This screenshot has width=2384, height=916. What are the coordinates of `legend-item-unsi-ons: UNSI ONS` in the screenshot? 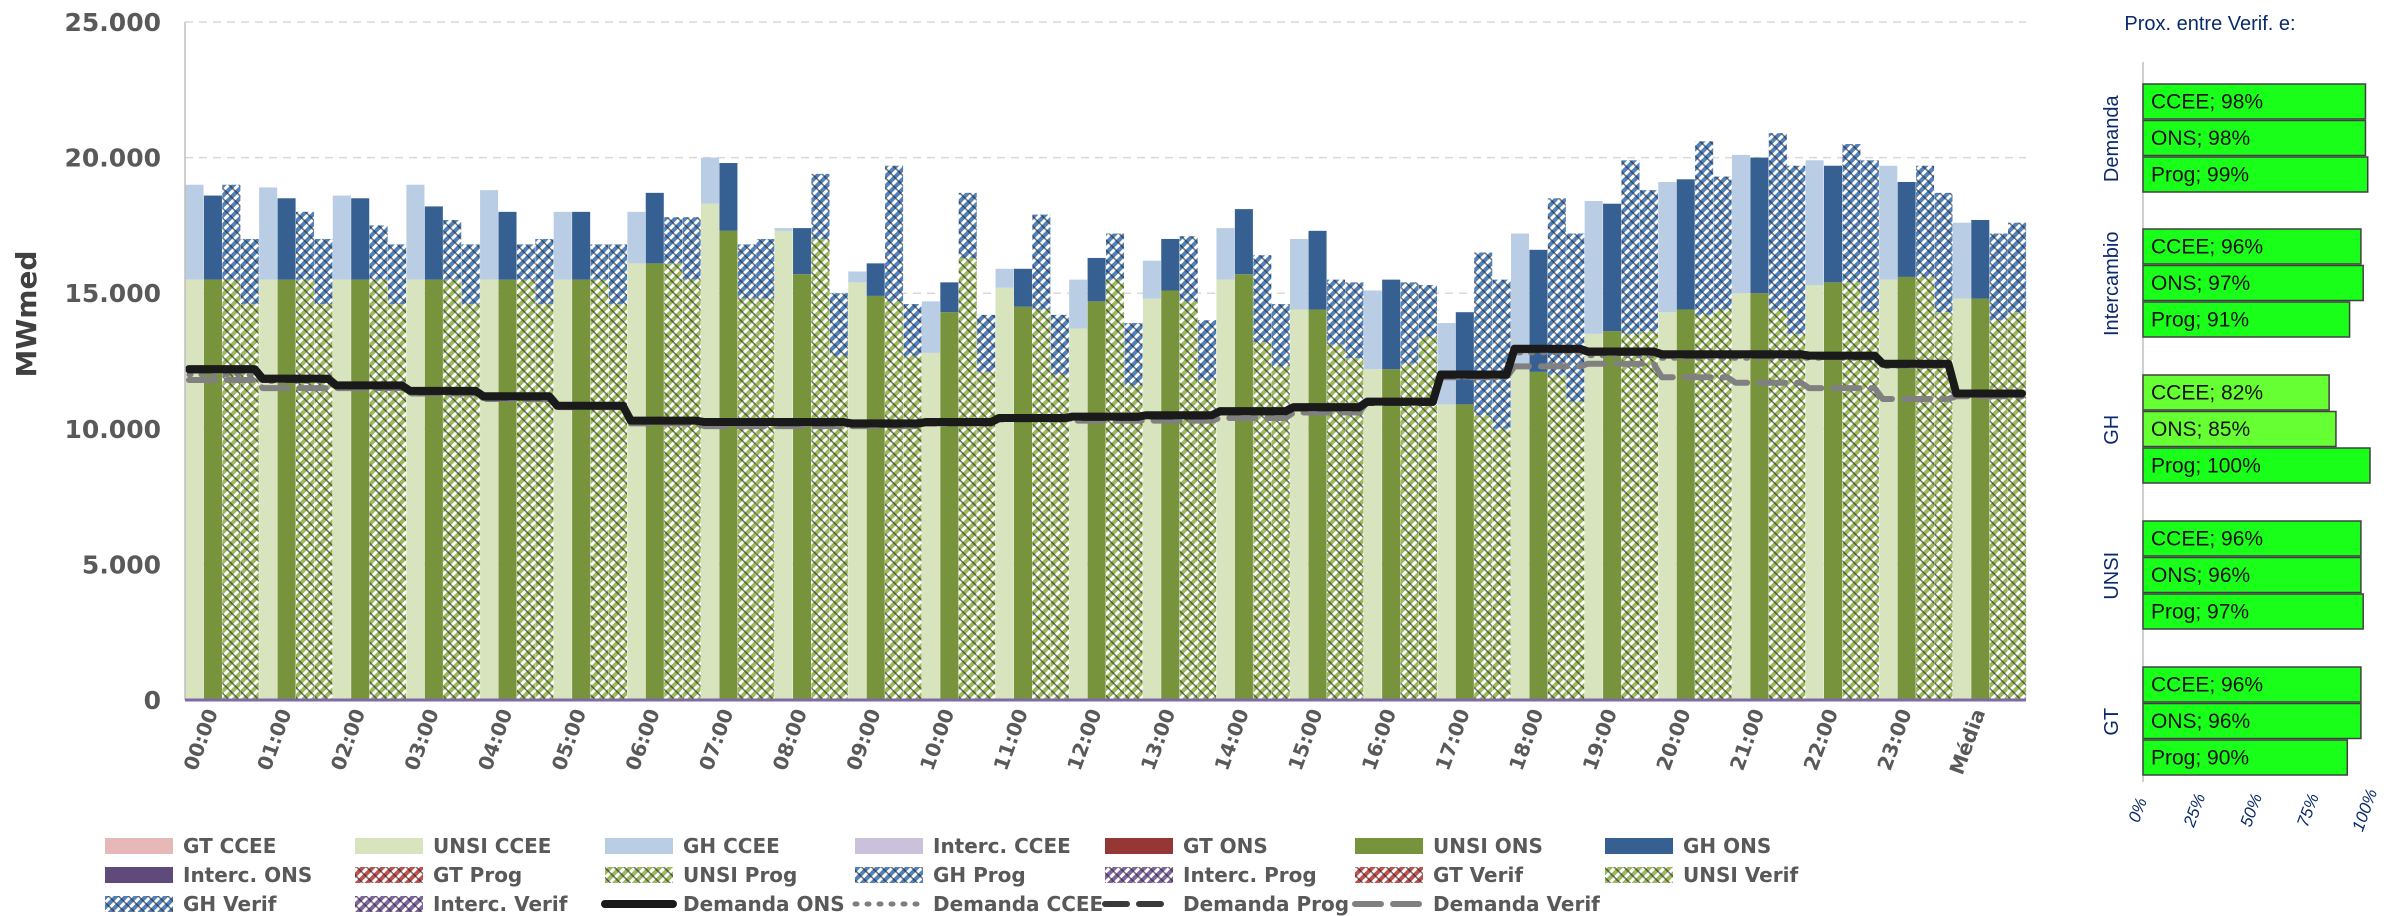 It's located at (1449, 846).